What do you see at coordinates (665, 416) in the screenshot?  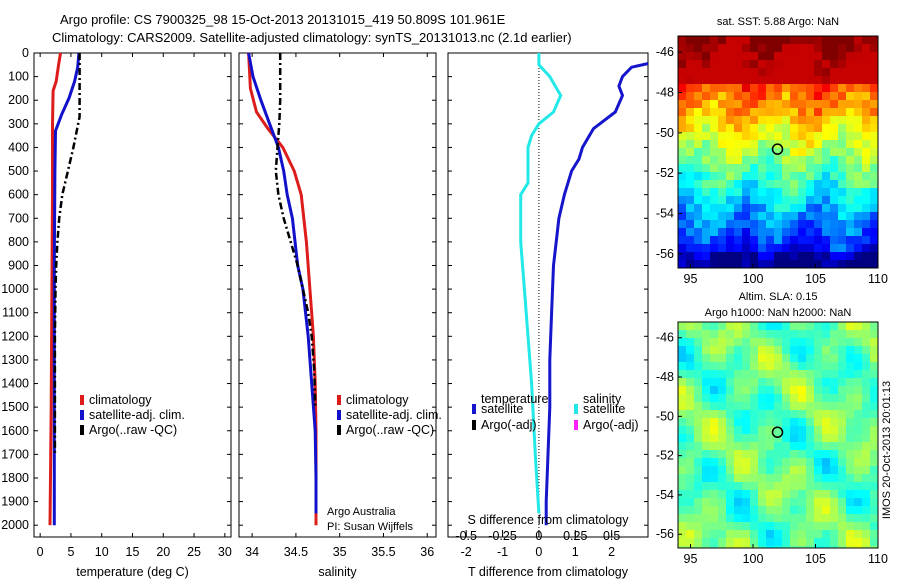 I see `sla-ytick-label: -50` at bounding box center [665, 416].